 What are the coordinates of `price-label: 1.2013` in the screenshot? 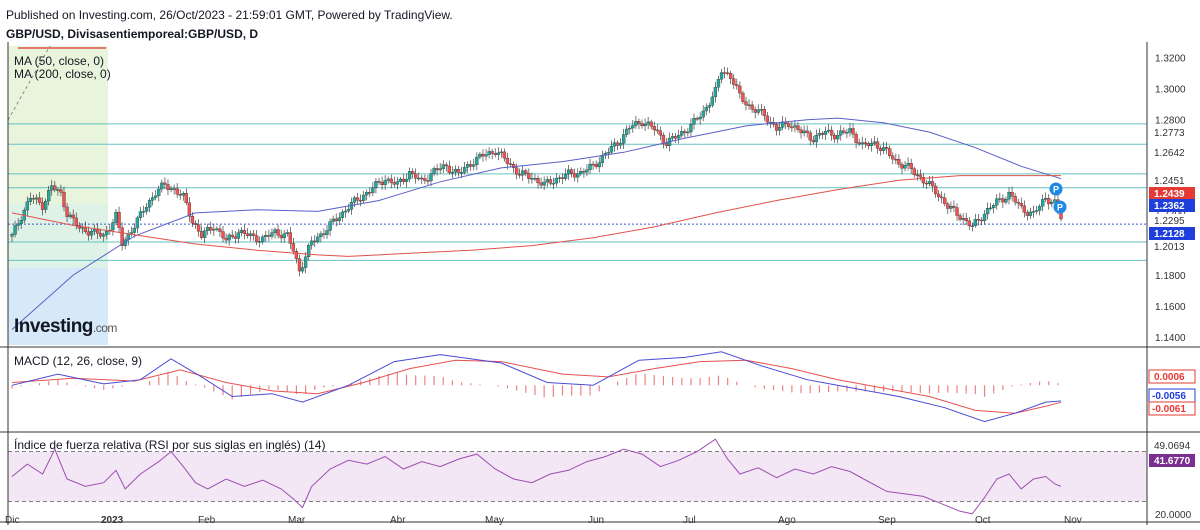 It's located at (1169, 247).